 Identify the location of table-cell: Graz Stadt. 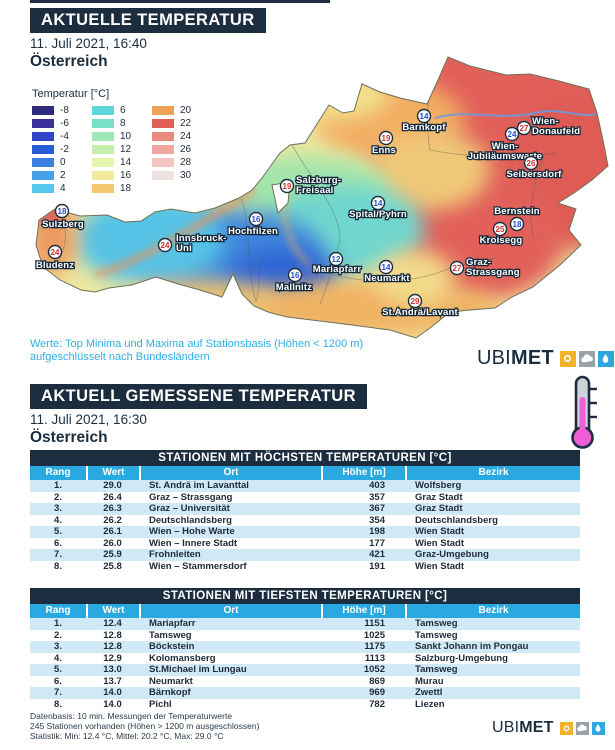
(439, 497).